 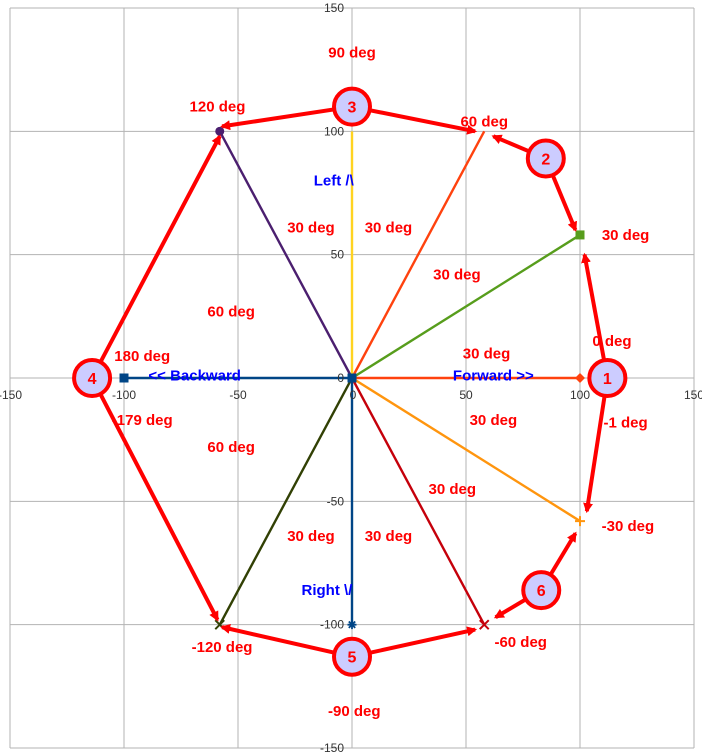 What do you see at coordinates (580, 395) in the screenshot?
I see `x-tick-label: 100` at bounding box center [580, 395].